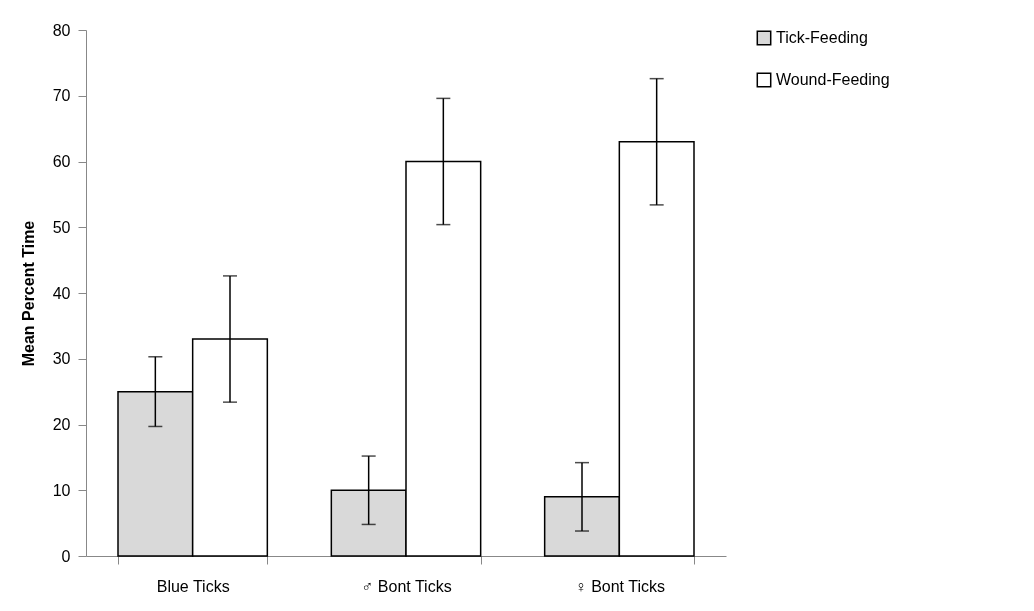 Image resolution: width=1034 pixels, height=611 pixels. Describe the element at coordinates (61, 293) in the screenshot. I see `y-tick-label: 40` at that location.